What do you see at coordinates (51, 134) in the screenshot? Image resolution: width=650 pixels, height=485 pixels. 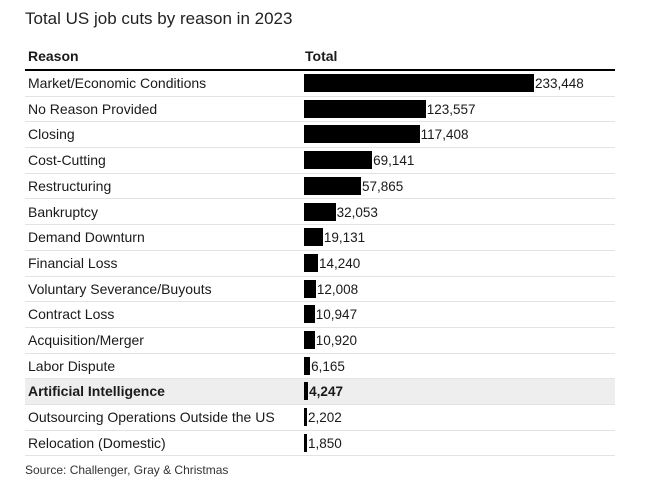 I see `category-label: Closing` at bounding box center [51, 134].